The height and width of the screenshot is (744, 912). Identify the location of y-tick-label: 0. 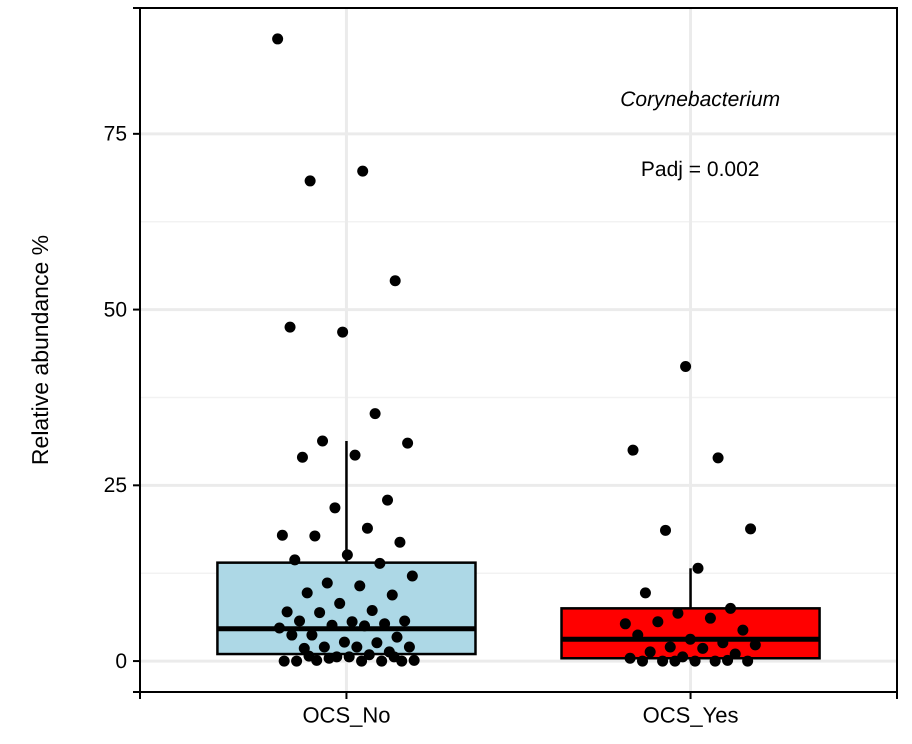
(121, 661).